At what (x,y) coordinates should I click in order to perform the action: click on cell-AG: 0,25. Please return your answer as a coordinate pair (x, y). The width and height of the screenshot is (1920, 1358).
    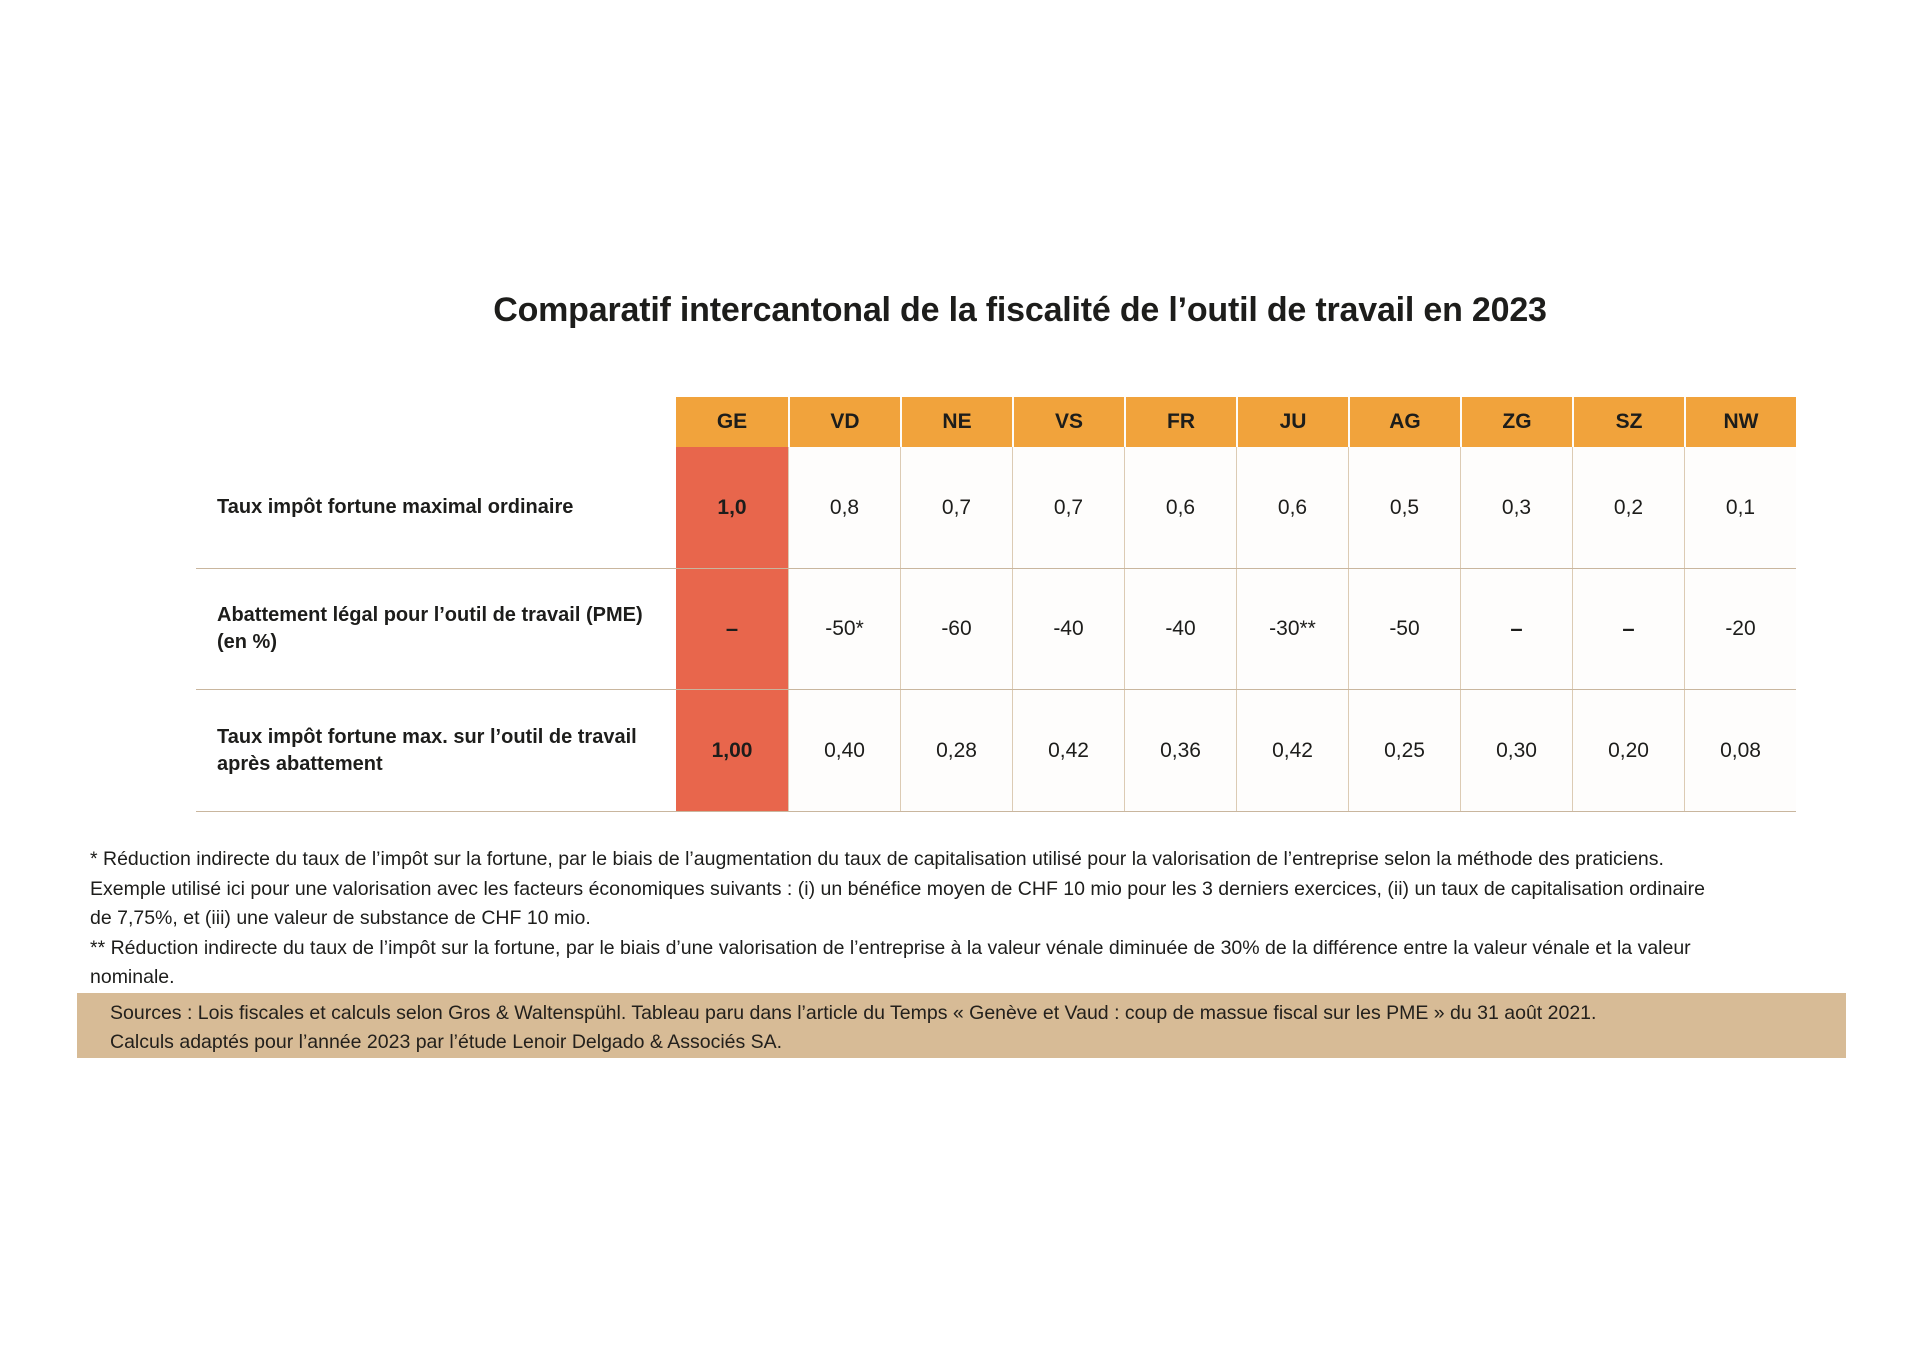
    Looking at the image, I should click on (1404, 750).